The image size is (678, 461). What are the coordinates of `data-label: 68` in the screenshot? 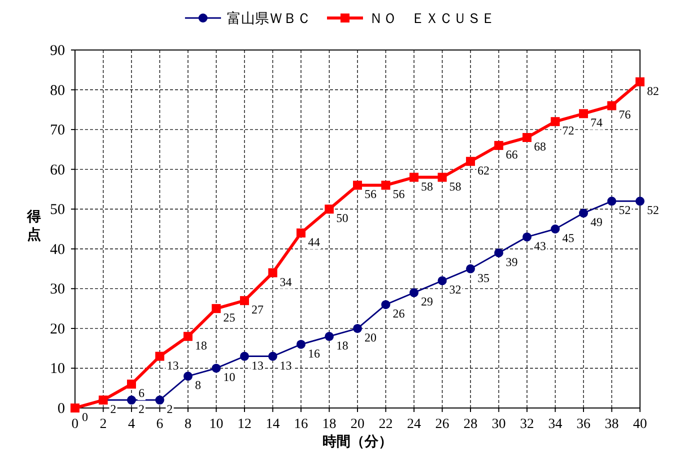 It's located at (540, 147).